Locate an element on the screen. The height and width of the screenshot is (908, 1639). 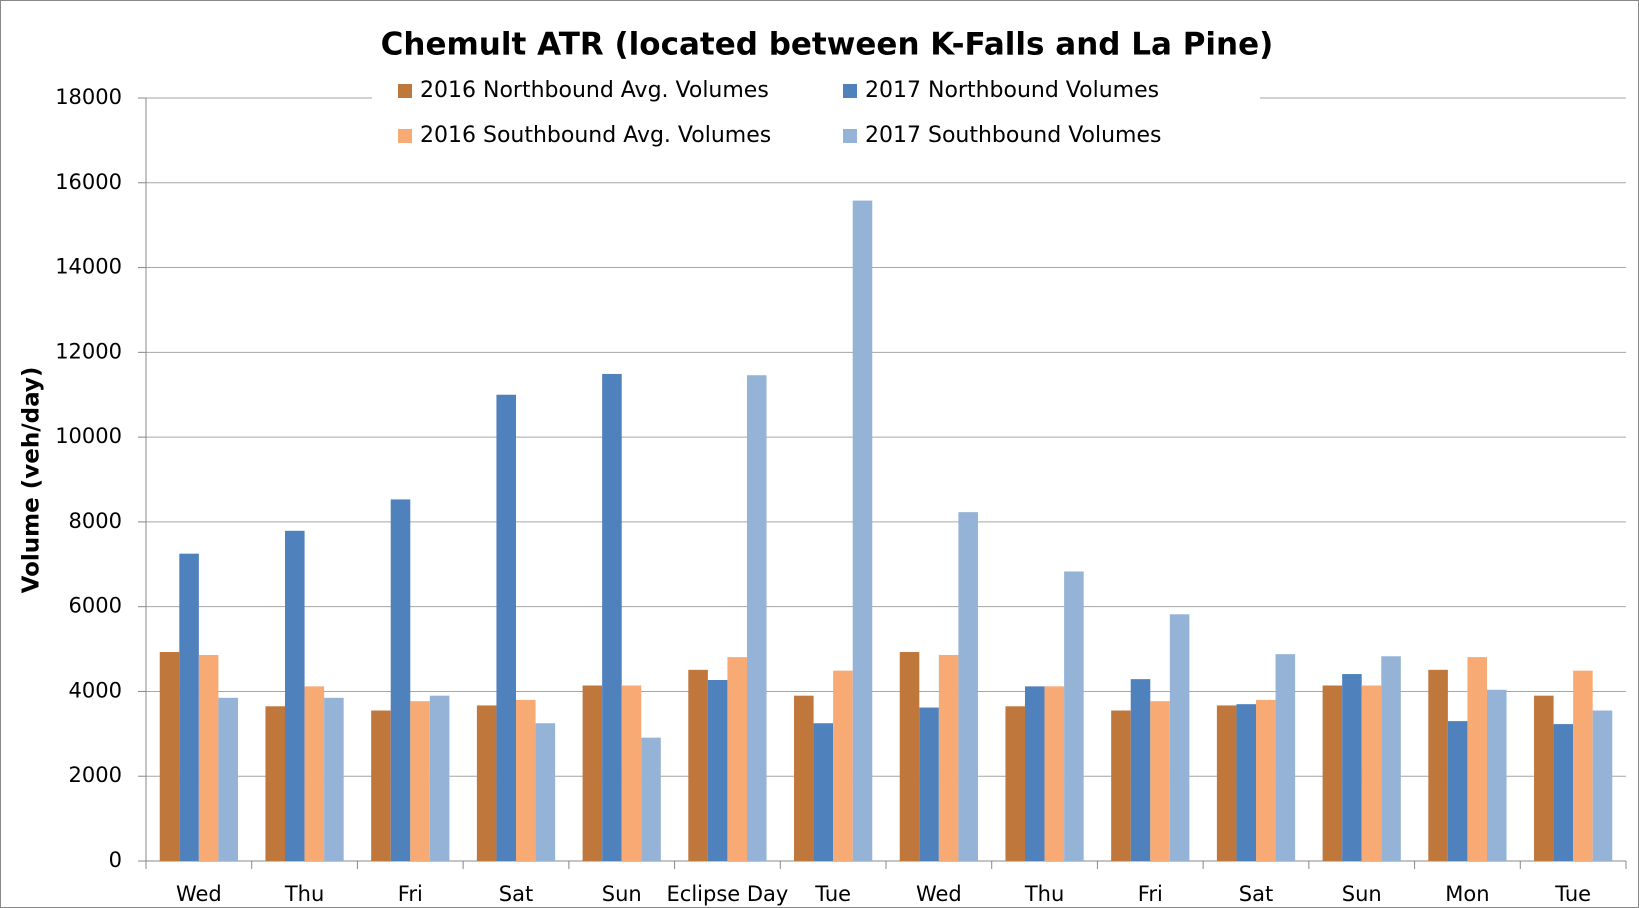
y-tick-label: 16000 is located at coordinates (88, 182).